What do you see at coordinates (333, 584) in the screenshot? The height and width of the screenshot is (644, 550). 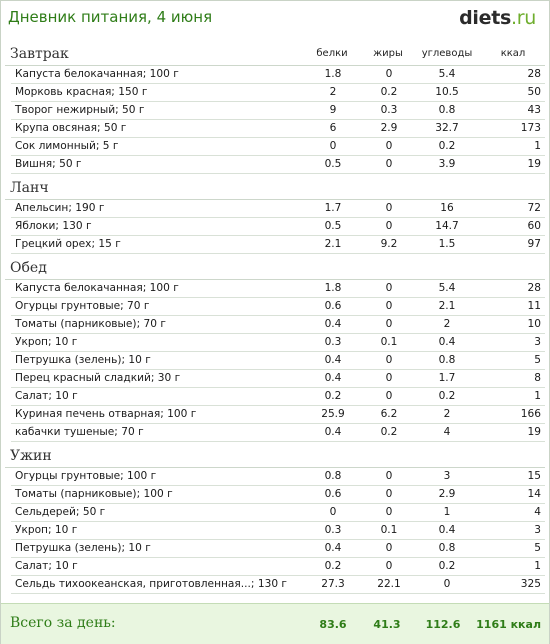 I see `protein-value: 27.3` at bounding box center [333, 584].